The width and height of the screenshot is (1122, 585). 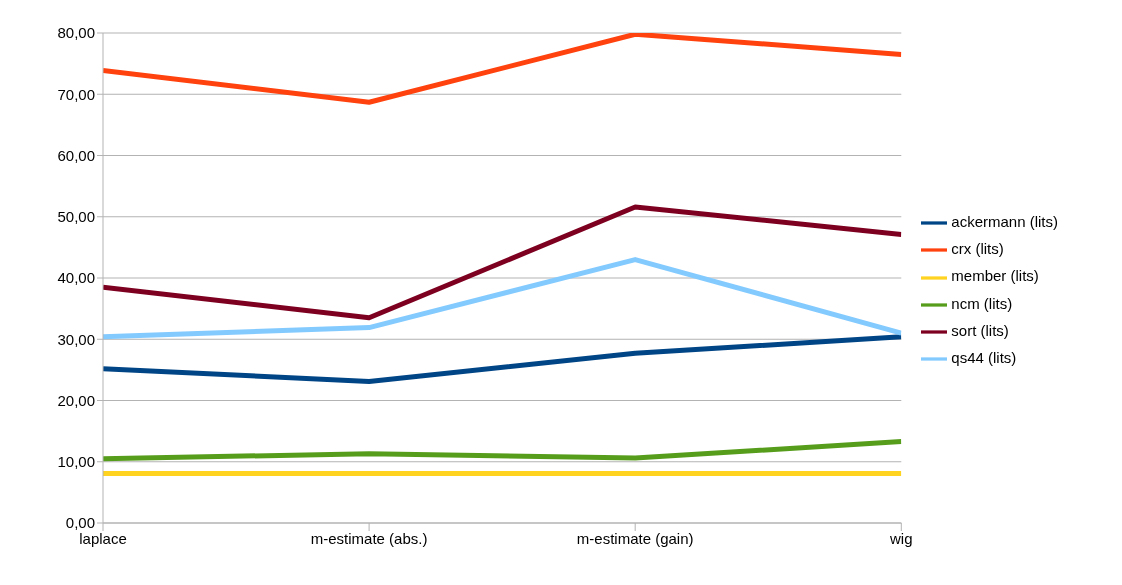 What do you see at coordinates (1004, 222) in the screenshot?
I see `legend-label: ackermann (lits)` at bounding box center [1004, 222].